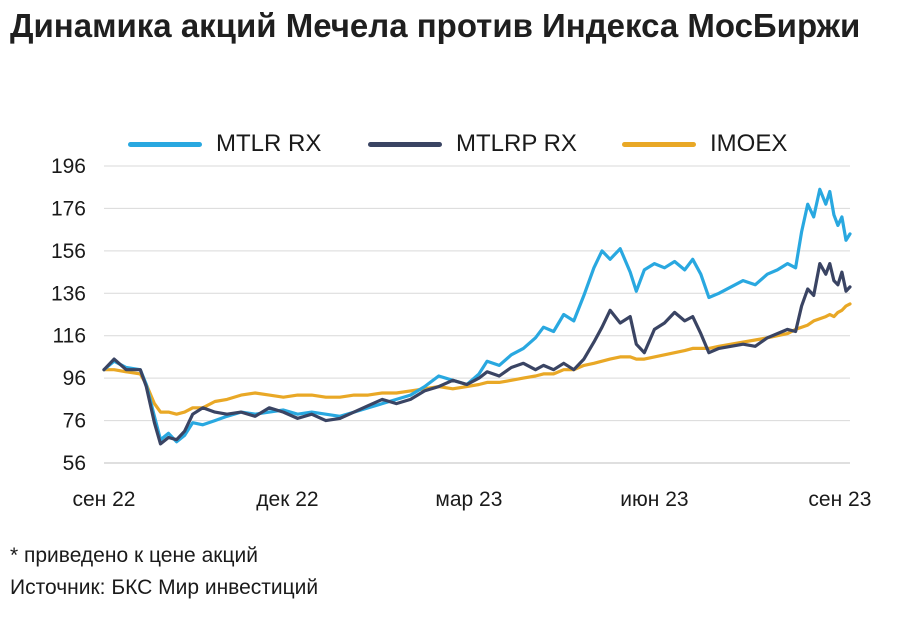 The image size is (900, 620). Describe the element at coordinates (472, 486) in the screenshot. I see `x-axis: сен 22 дек 22 мар 23 июн 23 сен 23` at that location.